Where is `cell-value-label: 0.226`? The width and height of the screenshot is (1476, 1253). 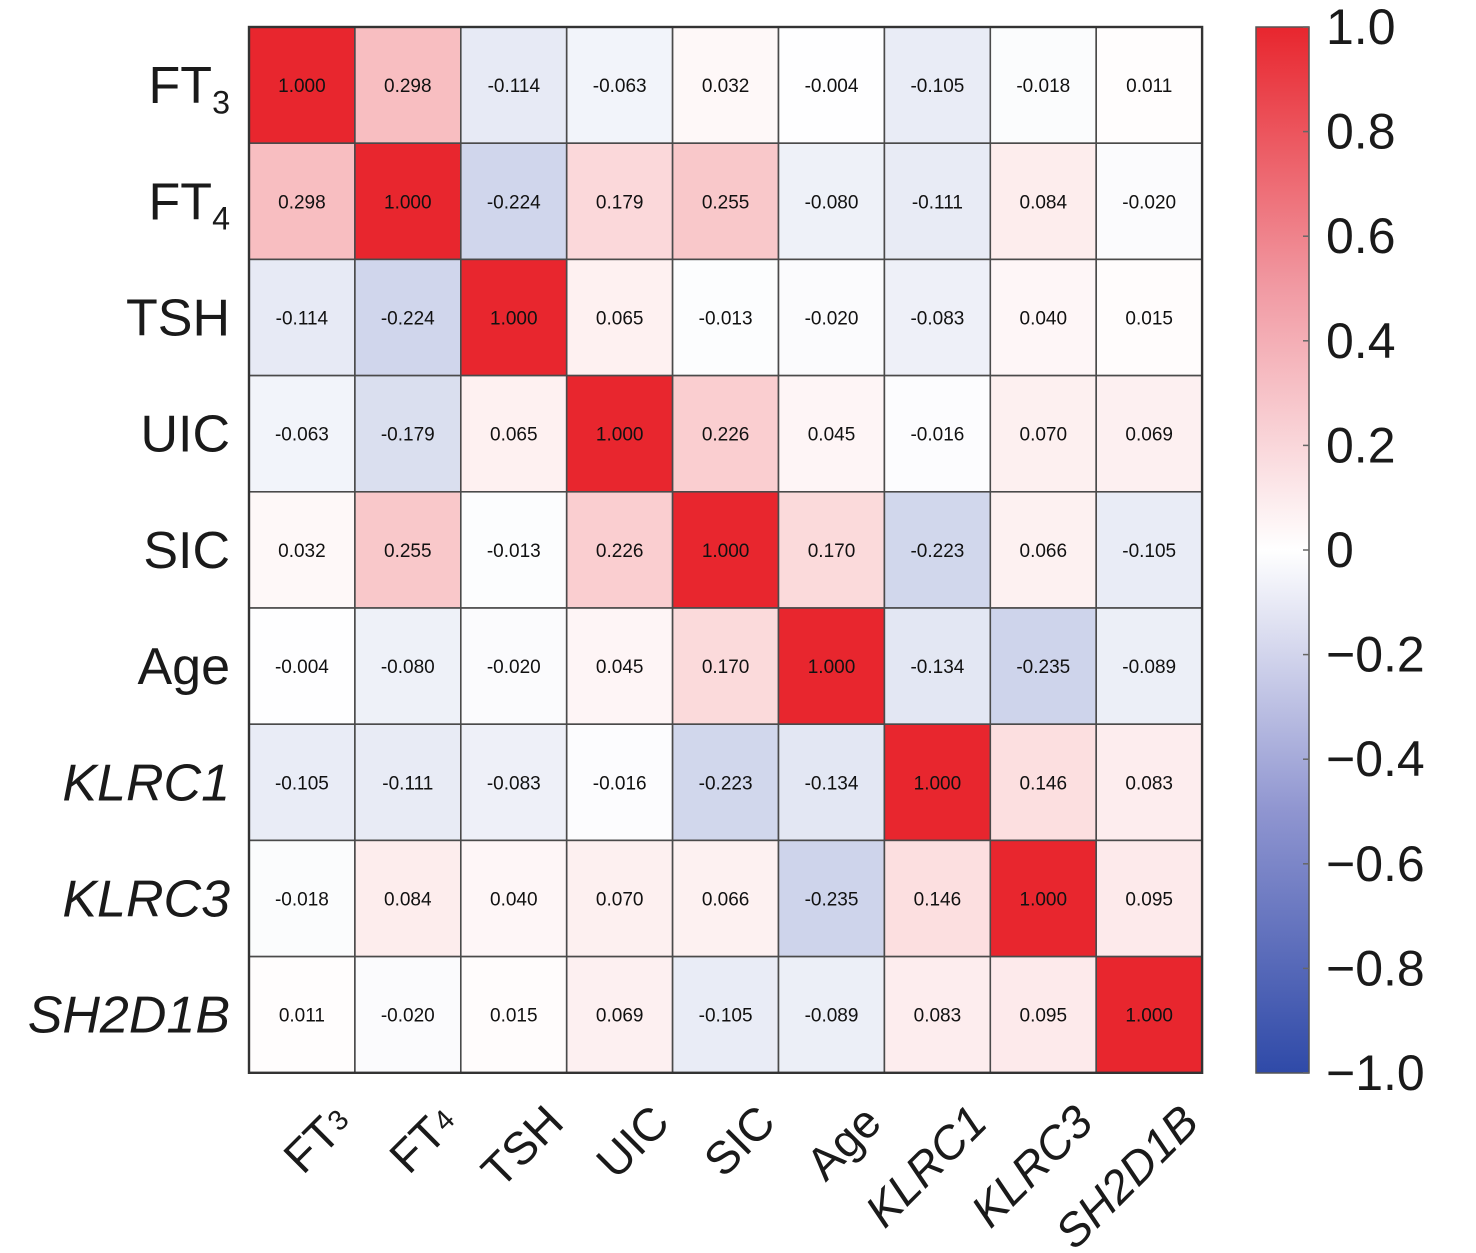
cell-value-label: 0.226 is located at coordinates (620, 551).